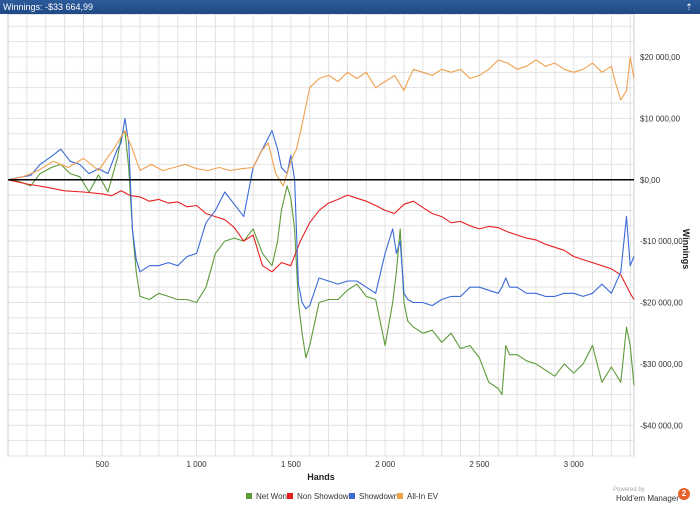  What do you see at coordinates (379, 496) in the screenshot?
I see `legend-label: Showdown` at bounding box center [379, 496].